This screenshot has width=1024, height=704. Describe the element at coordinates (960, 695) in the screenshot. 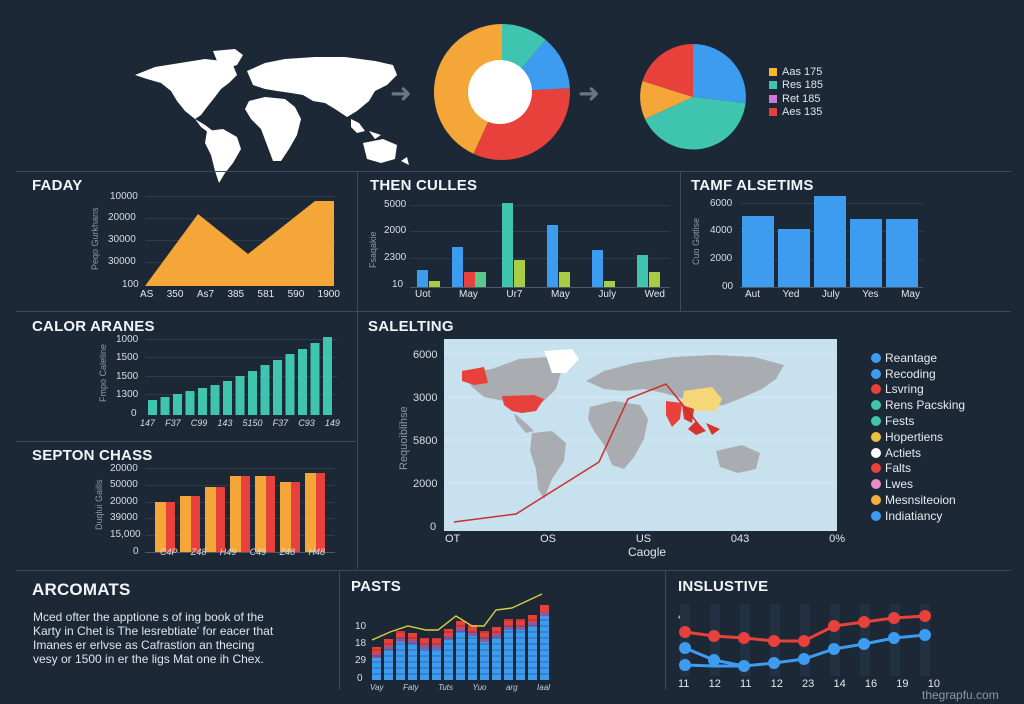

I see `watermark: thegrapfu.com` at that location.